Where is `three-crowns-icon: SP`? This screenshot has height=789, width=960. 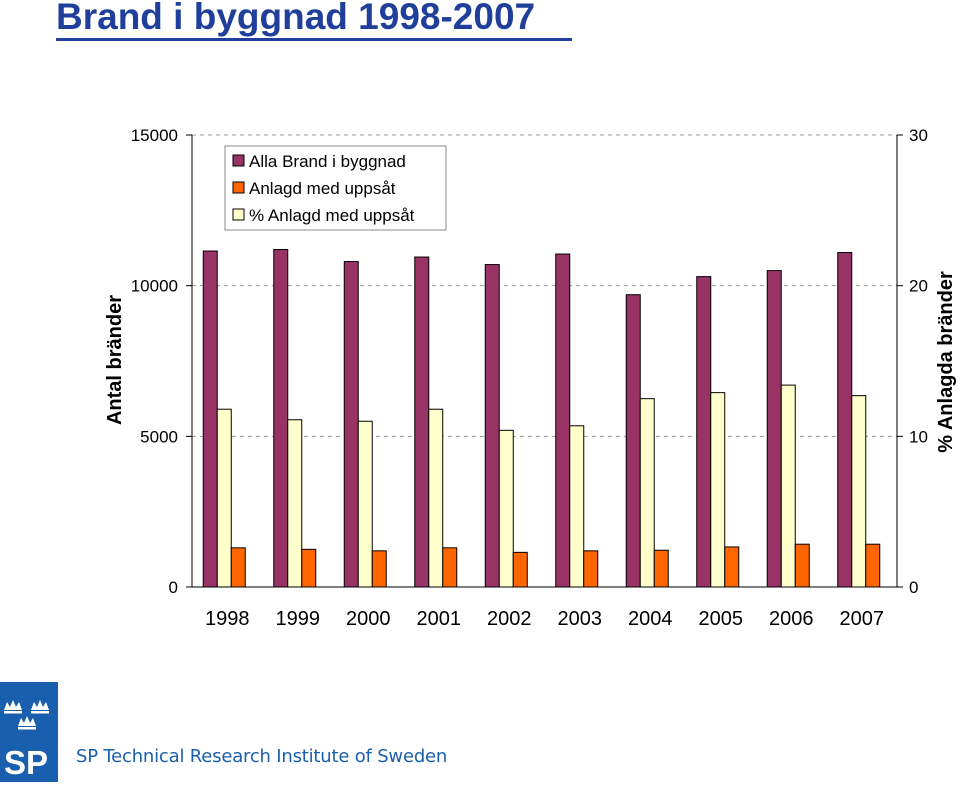 three-crowns-icon: SP is located at coordinates (26, 740).